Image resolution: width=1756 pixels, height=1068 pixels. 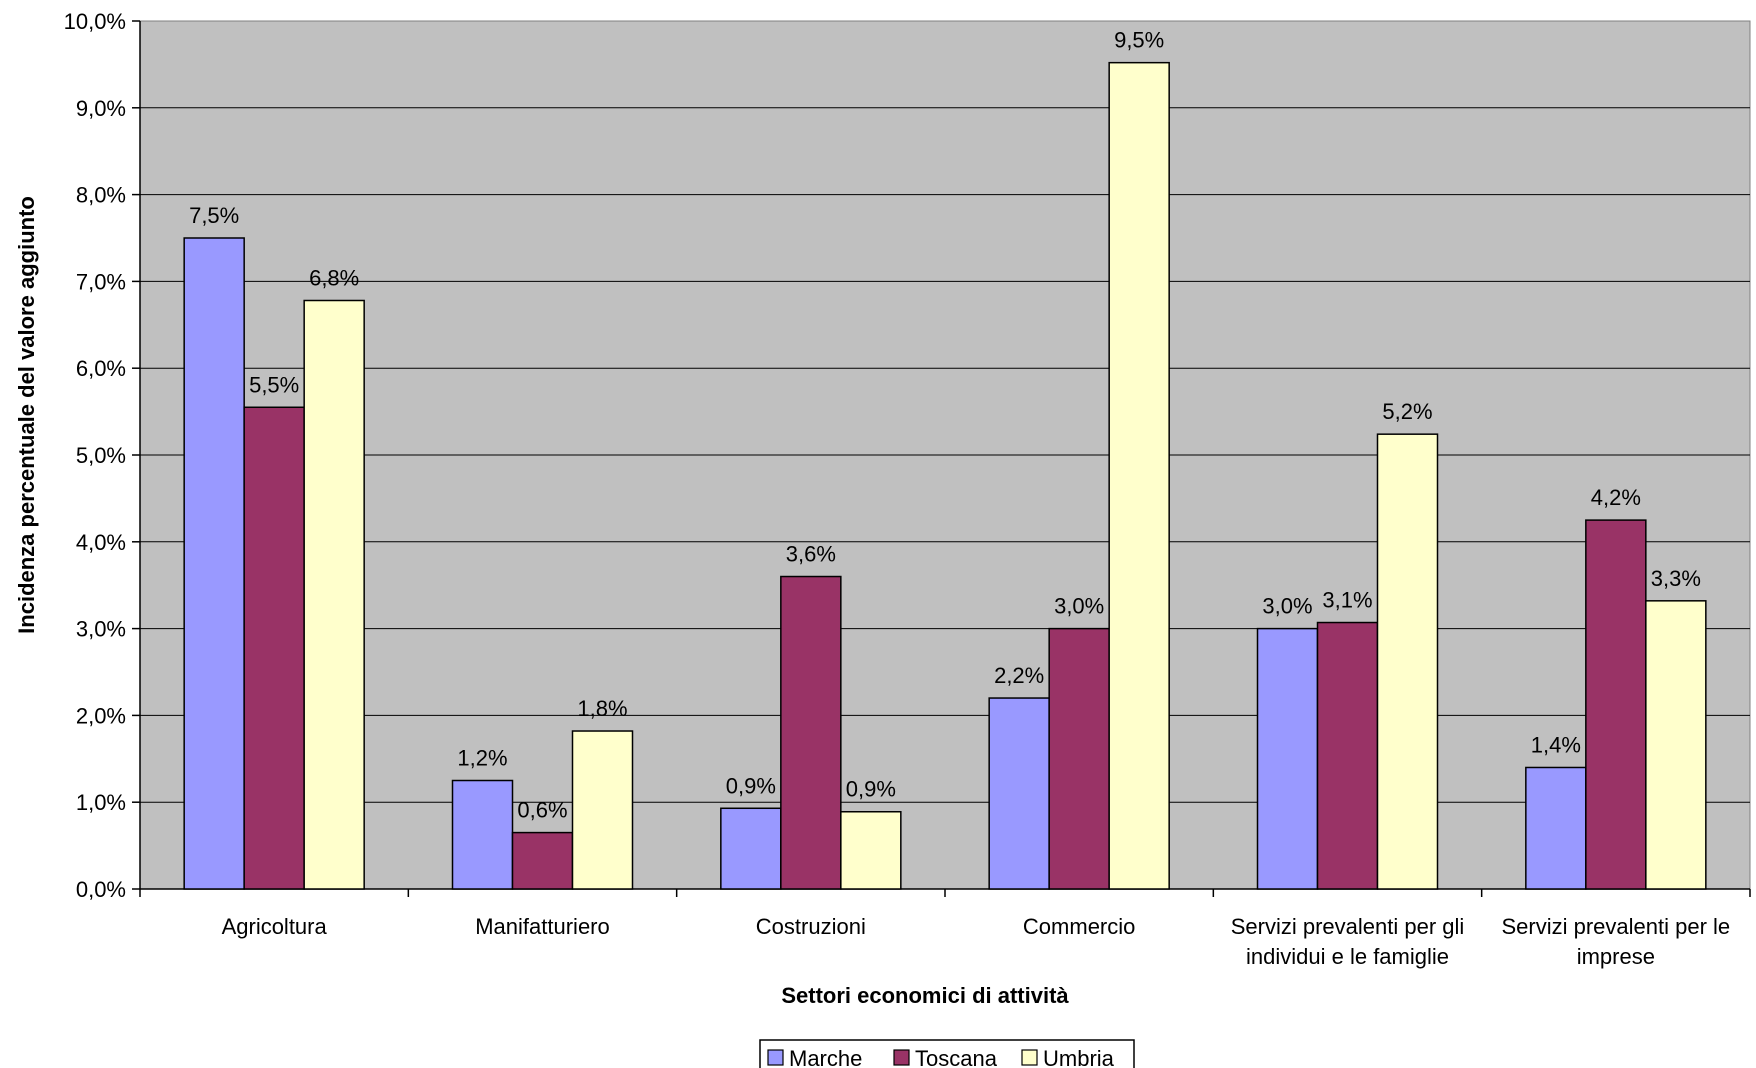 I want to click on y-tick-label: 3,0%, so click(x=101, y=629).